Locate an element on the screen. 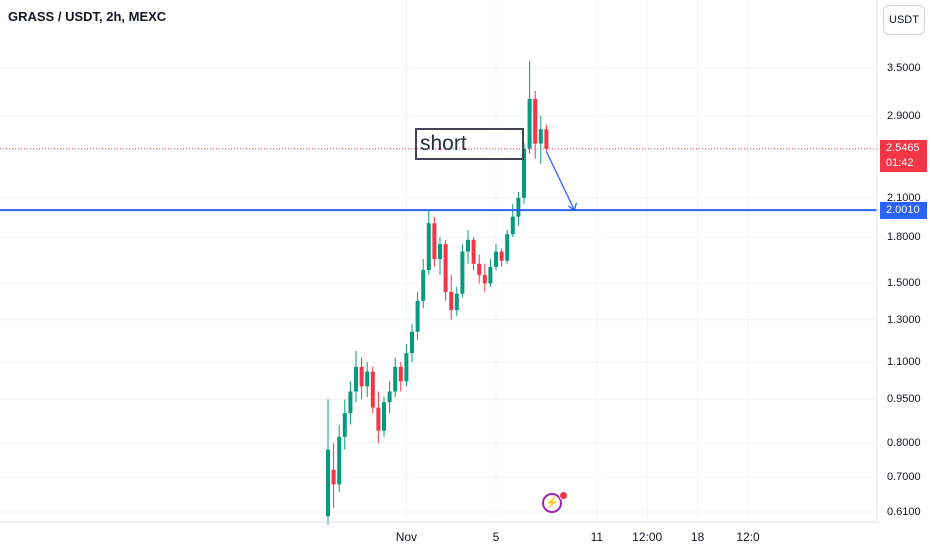  trend-arrow is located at coordinates (561, 181).